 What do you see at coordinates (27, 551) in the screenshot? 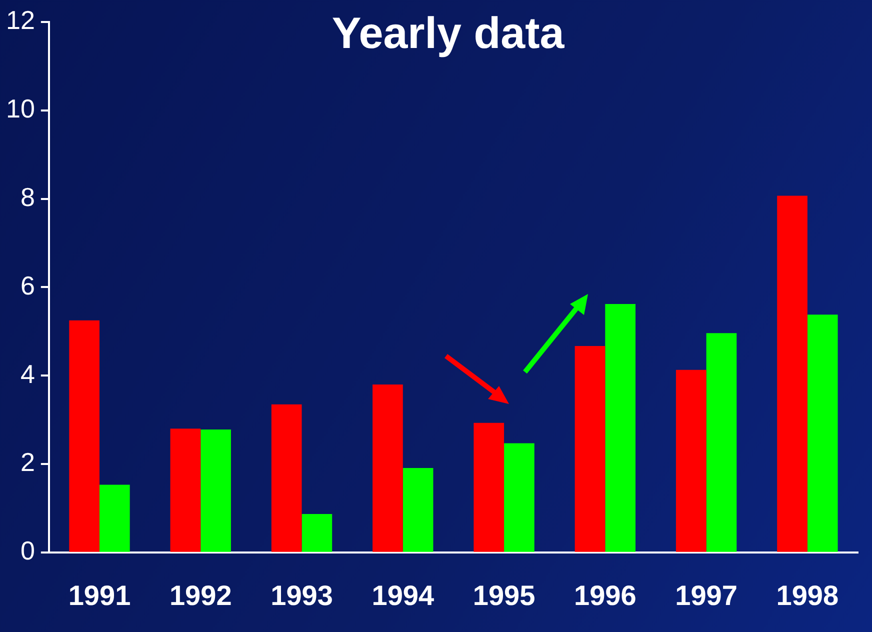
I see `y-tick-label: 0` at bounding box center [27, 551].